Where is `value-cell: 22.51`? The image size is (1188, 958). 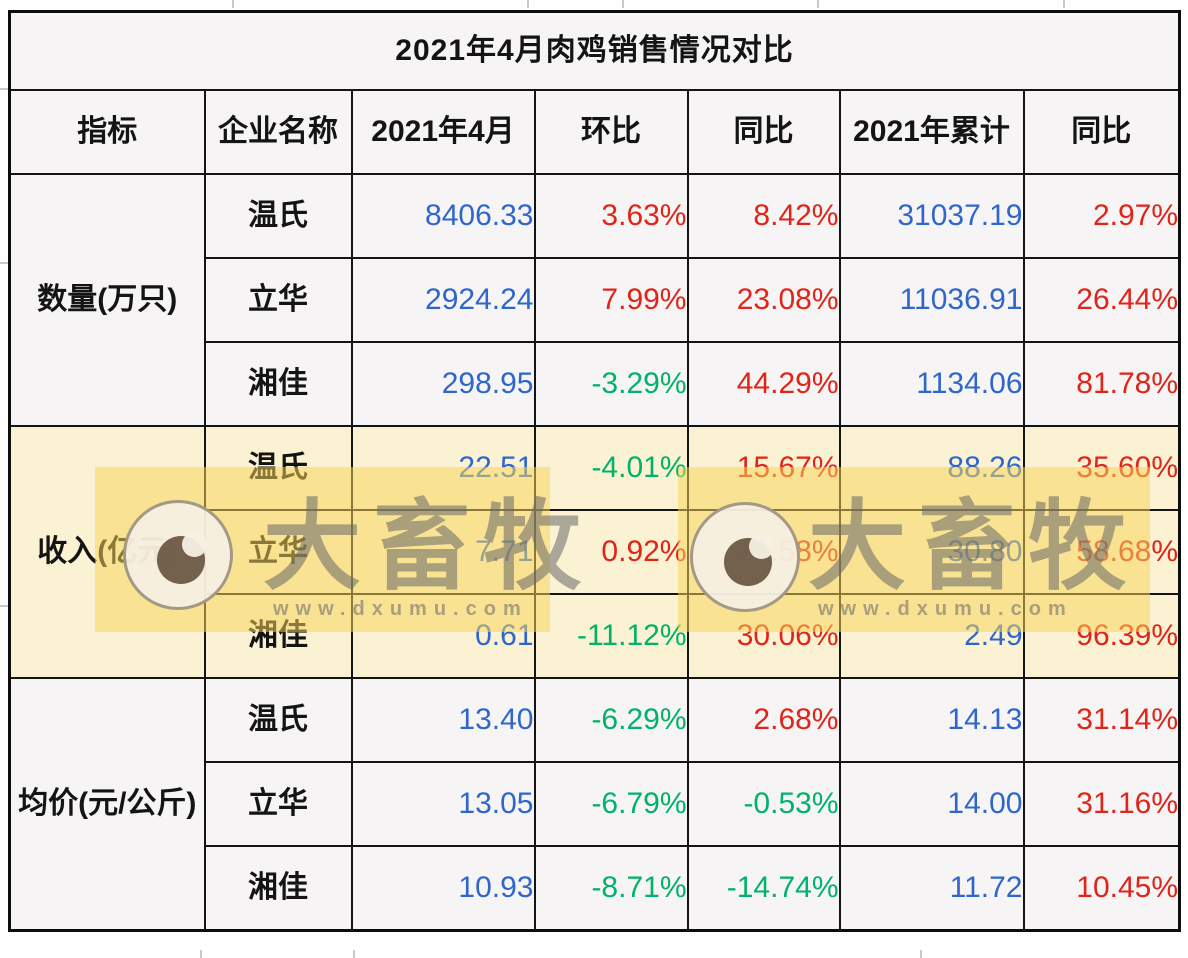
value-cell: 22.51 is located at coordinates (443, 468).